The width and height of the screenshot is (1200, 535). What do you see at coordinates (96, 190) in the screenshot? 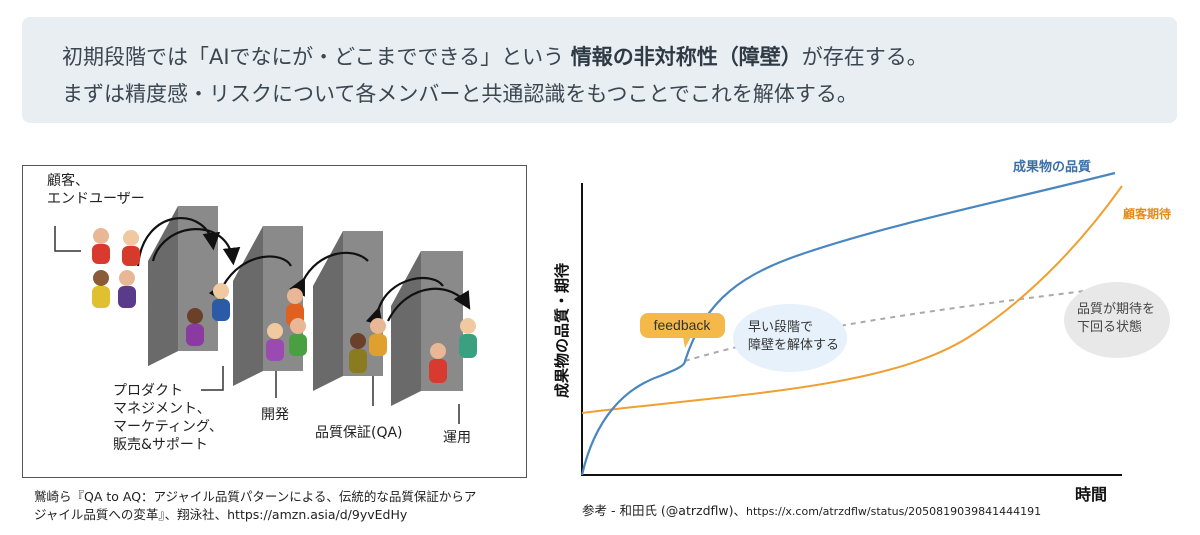
I see `label-customer: 顧客、 エンドユーザー` at bounding box center [96, 190].